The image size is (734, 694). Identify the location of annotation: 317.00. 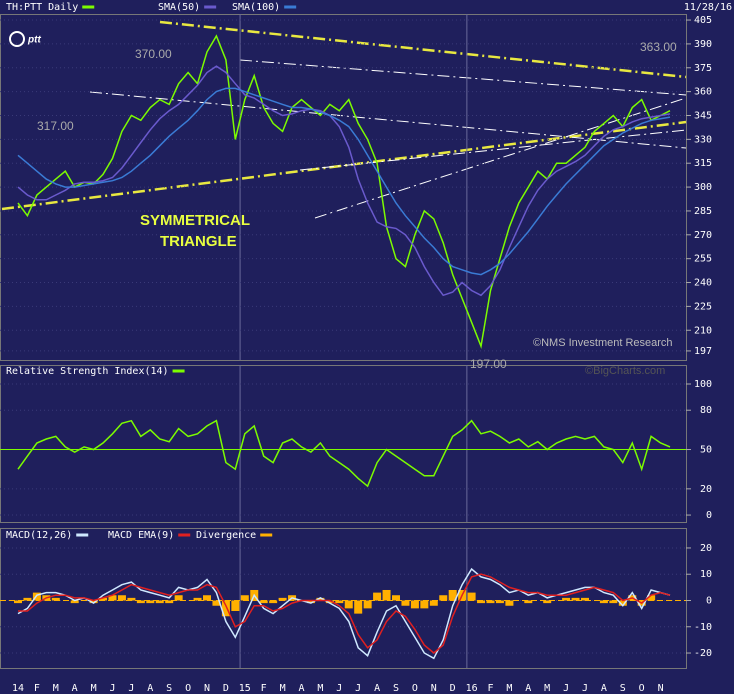
(55, 126).